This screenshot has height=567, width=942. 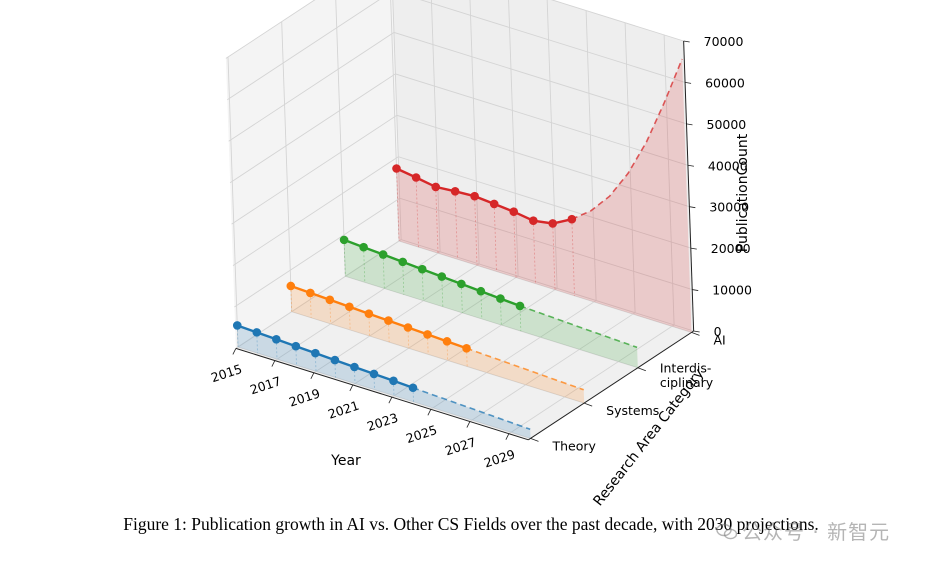 I want to click on y-tick-label-line: AI, so click(x=720, y=339).